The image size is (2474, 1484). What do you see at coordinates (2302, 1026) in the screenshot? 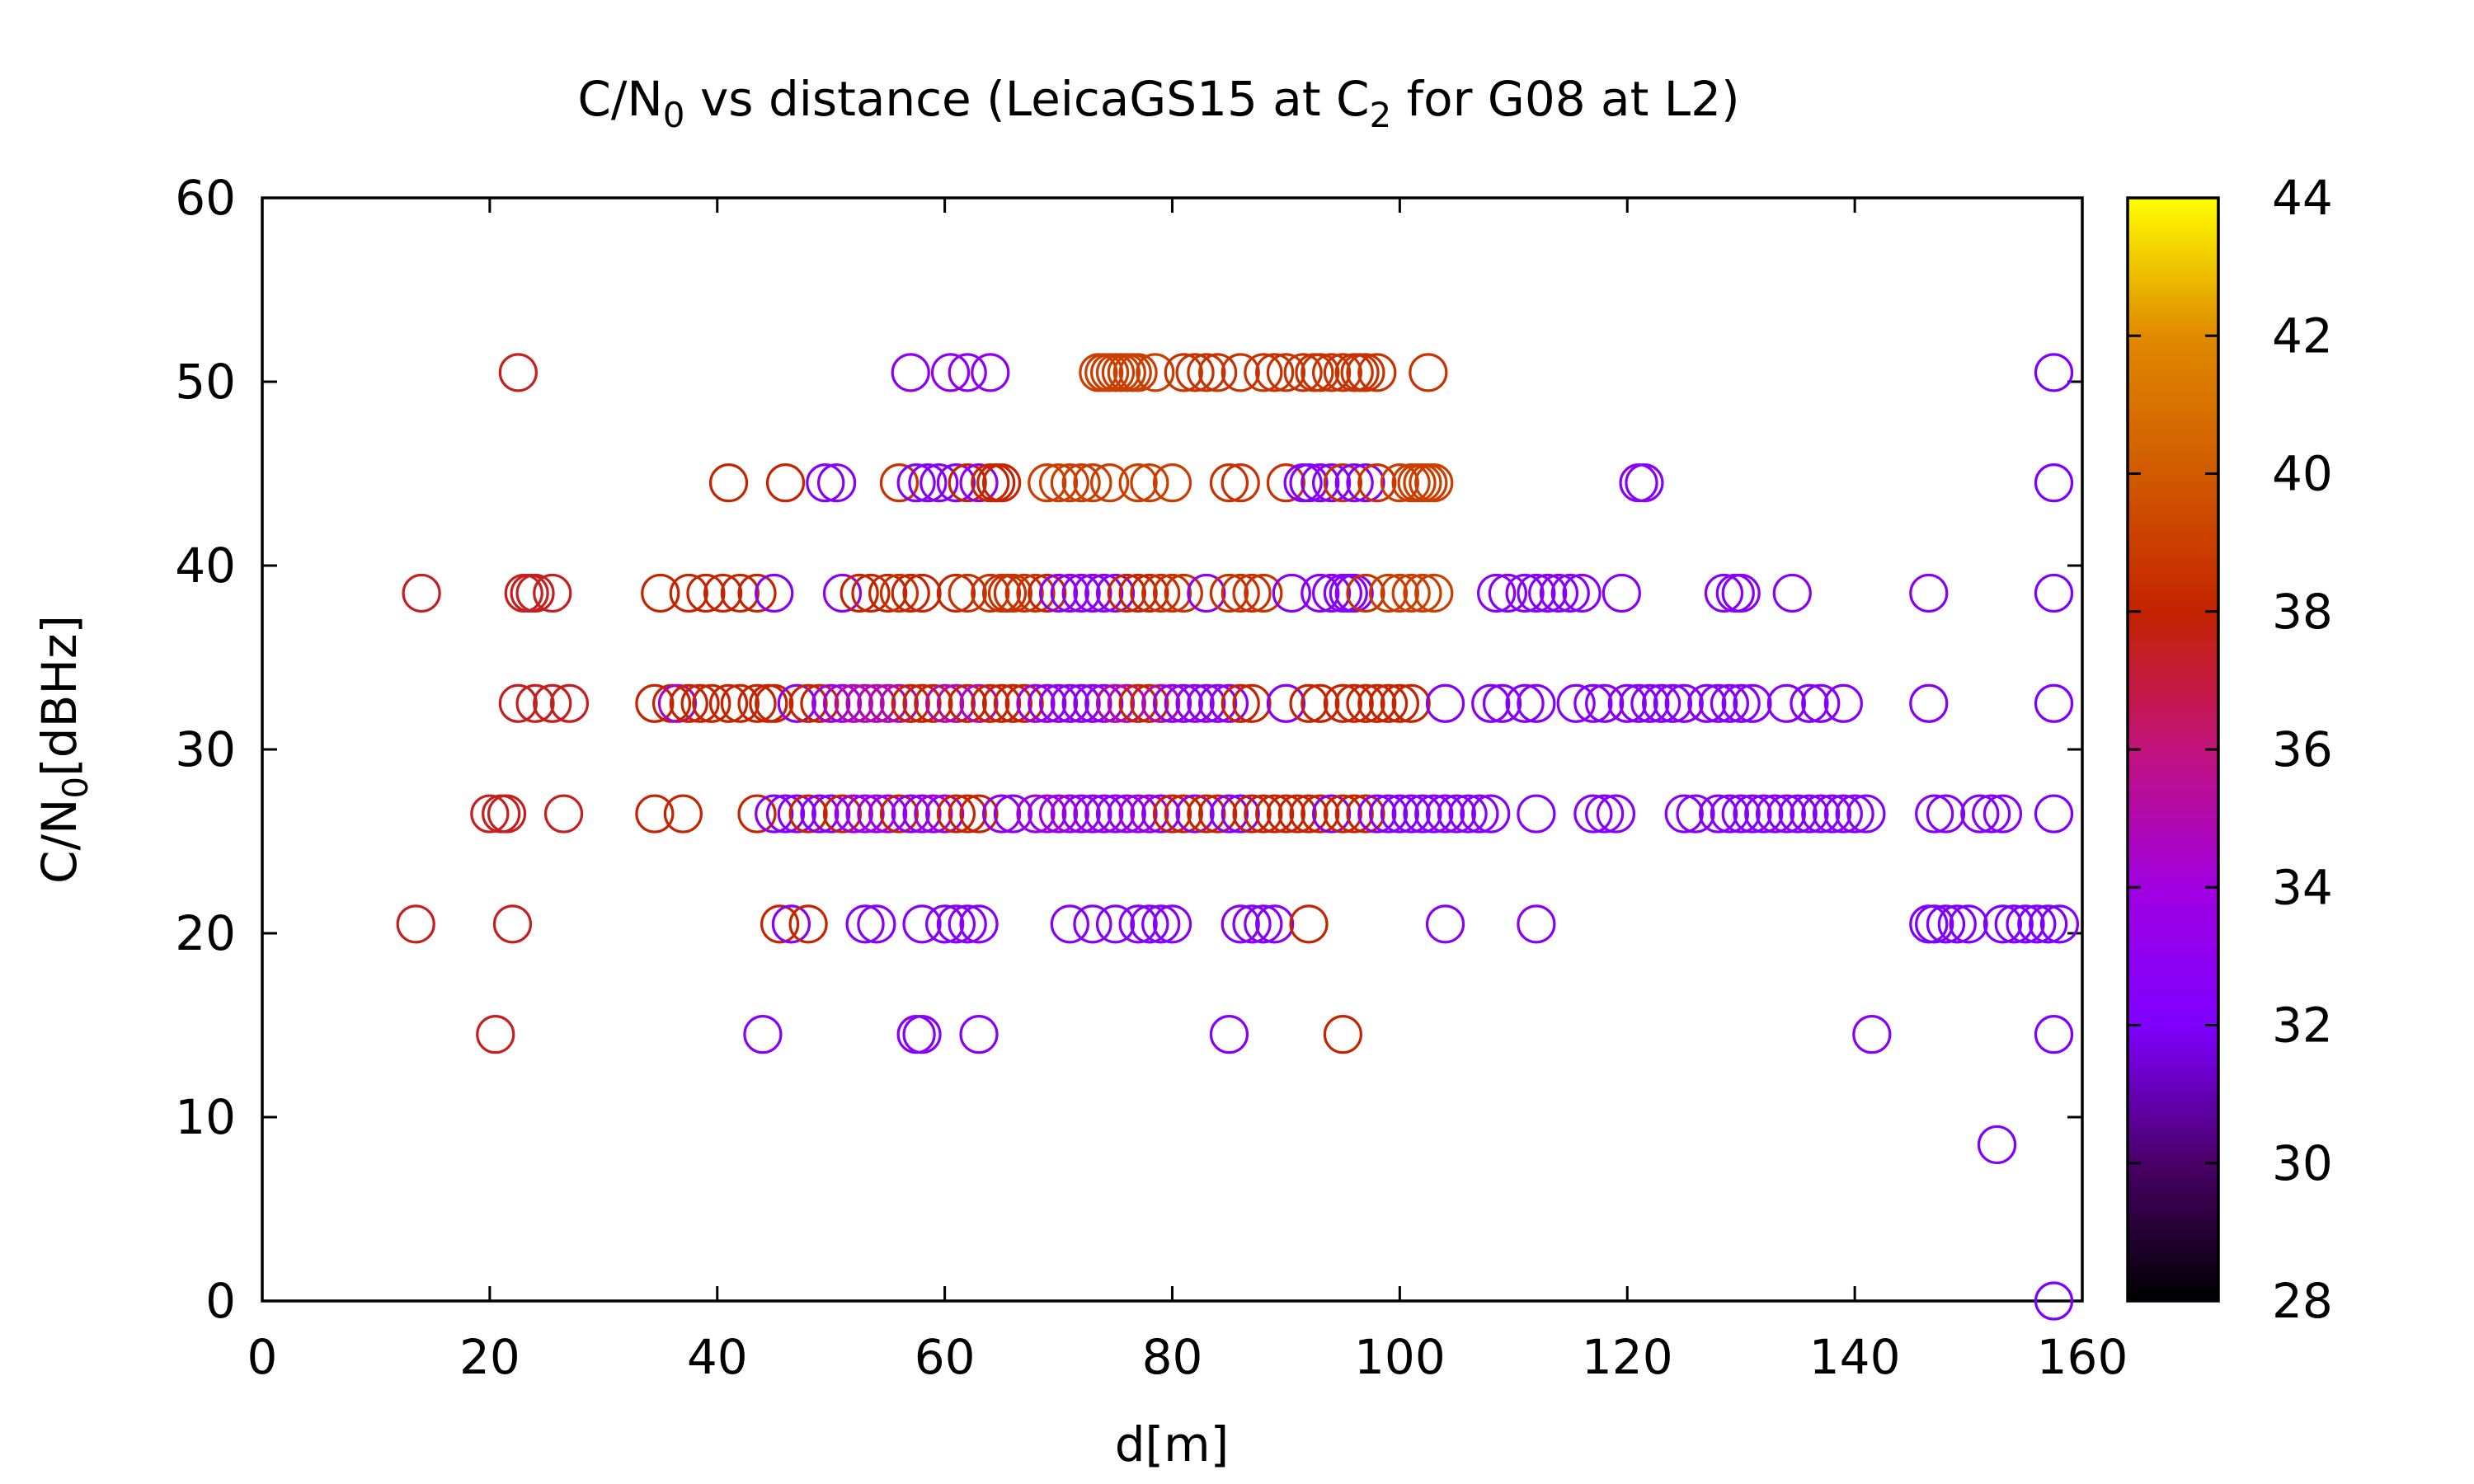
I see `colorbar-tick-label: 32` at bounding box center [2302, 1026].